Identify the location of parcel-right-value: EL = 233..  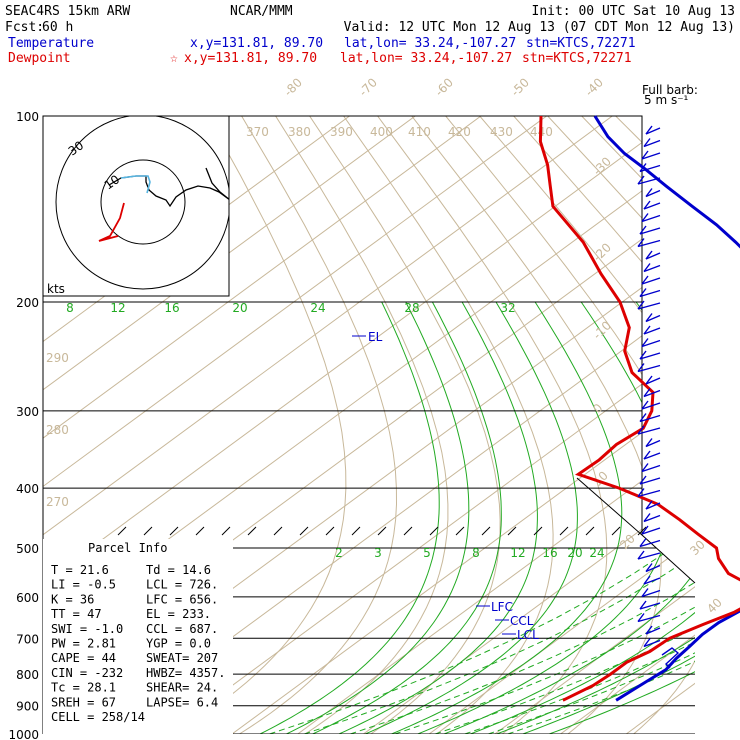
(178, 614).